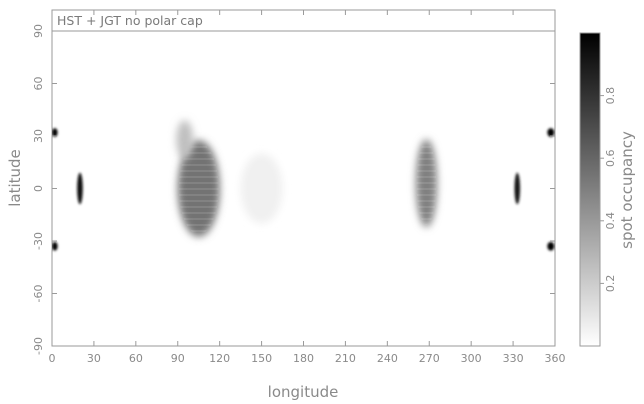  Describe the element at coordinates (345, 358) in the screenshot. I see `x-tick-label: 210` at that location.